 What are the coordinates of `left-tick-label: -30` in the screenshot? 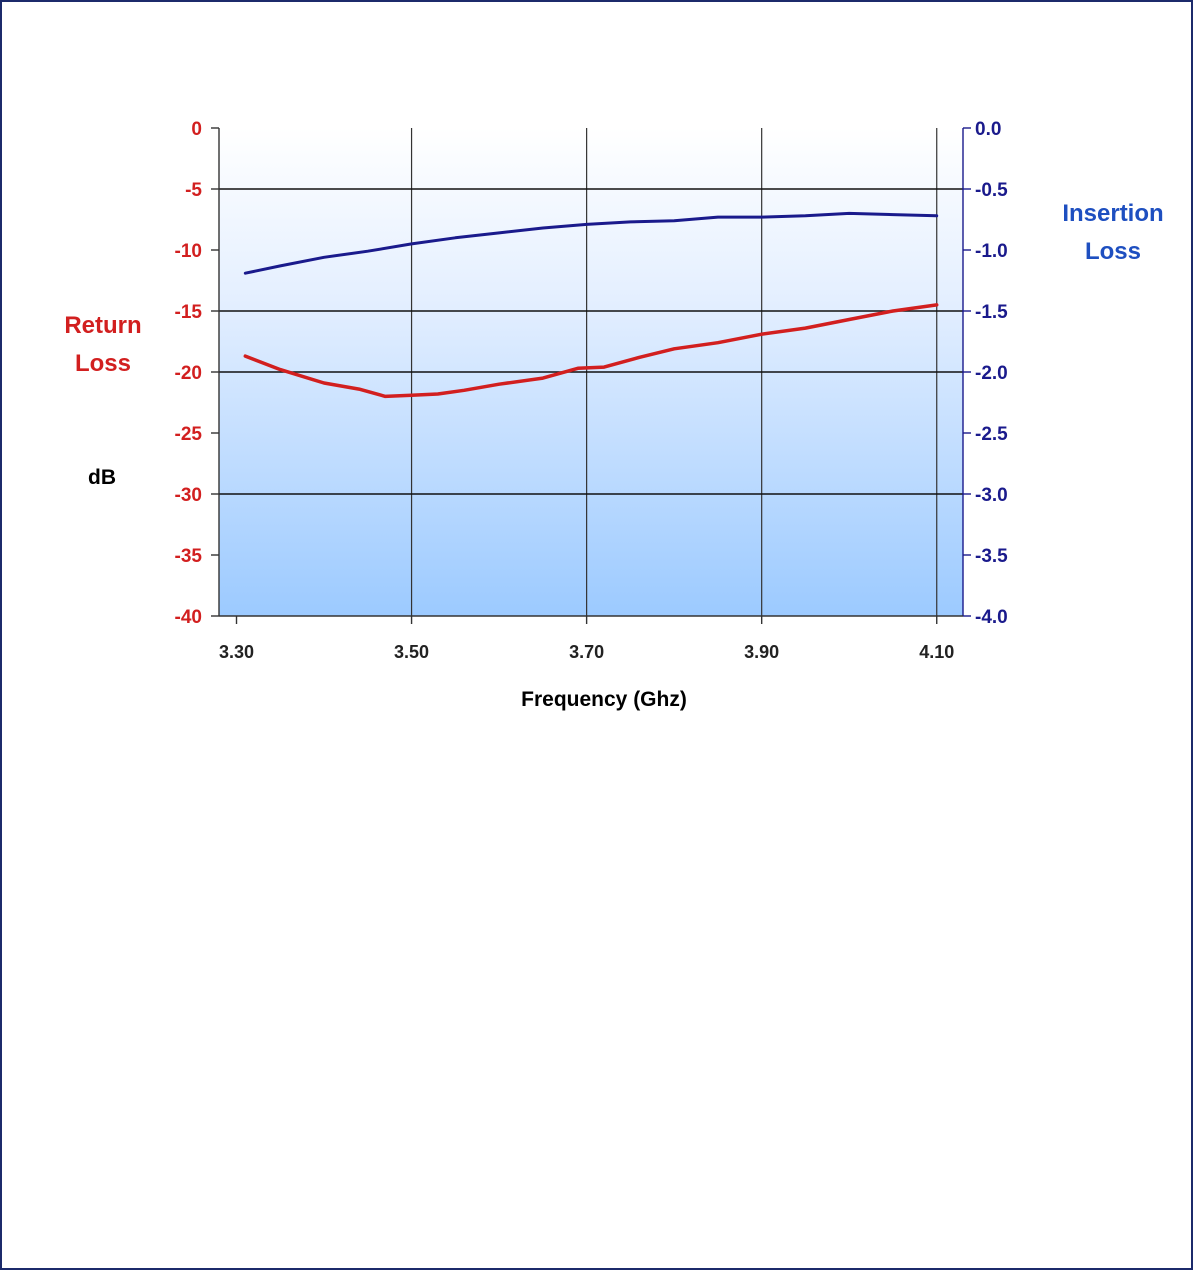 It's located at (188, 495).